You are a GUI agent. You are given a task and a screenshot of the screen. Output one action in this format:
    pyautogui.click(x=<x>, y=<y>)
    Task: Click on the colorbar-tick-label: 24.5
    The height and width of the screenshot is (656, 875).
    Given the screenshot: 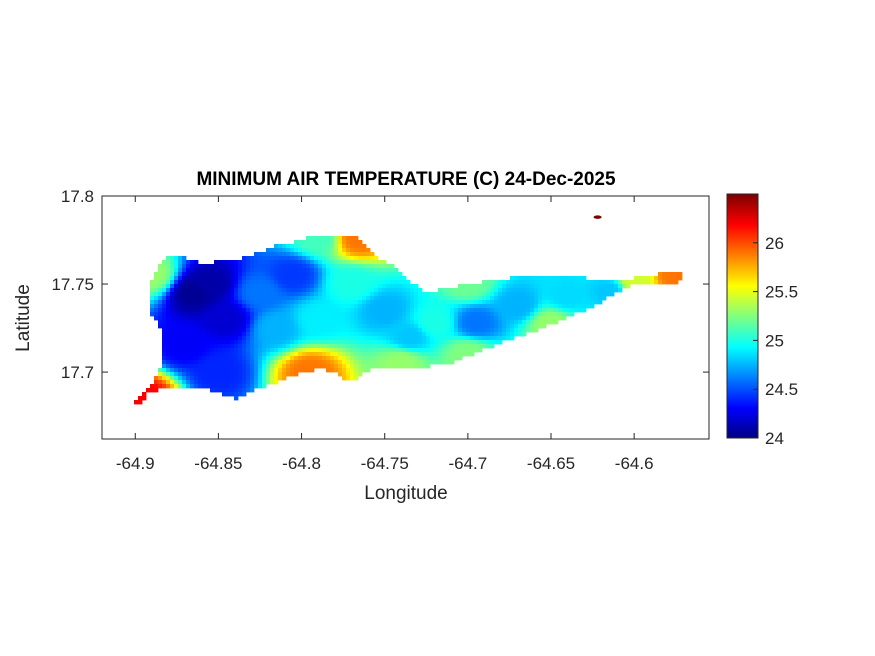 What is the action you would take?
    pyautogui.click(x=781, y=389)
    